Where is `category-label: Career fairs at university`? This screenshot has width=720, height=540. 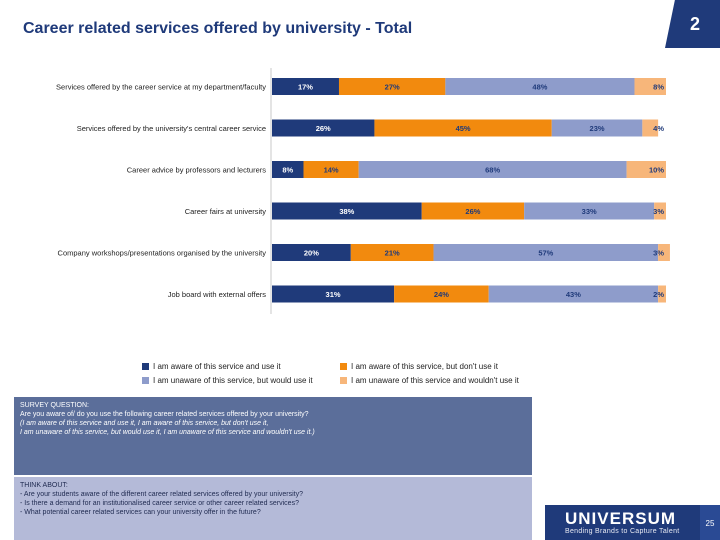 category-label: Career fairs at university is located at coordinates (226, 211).